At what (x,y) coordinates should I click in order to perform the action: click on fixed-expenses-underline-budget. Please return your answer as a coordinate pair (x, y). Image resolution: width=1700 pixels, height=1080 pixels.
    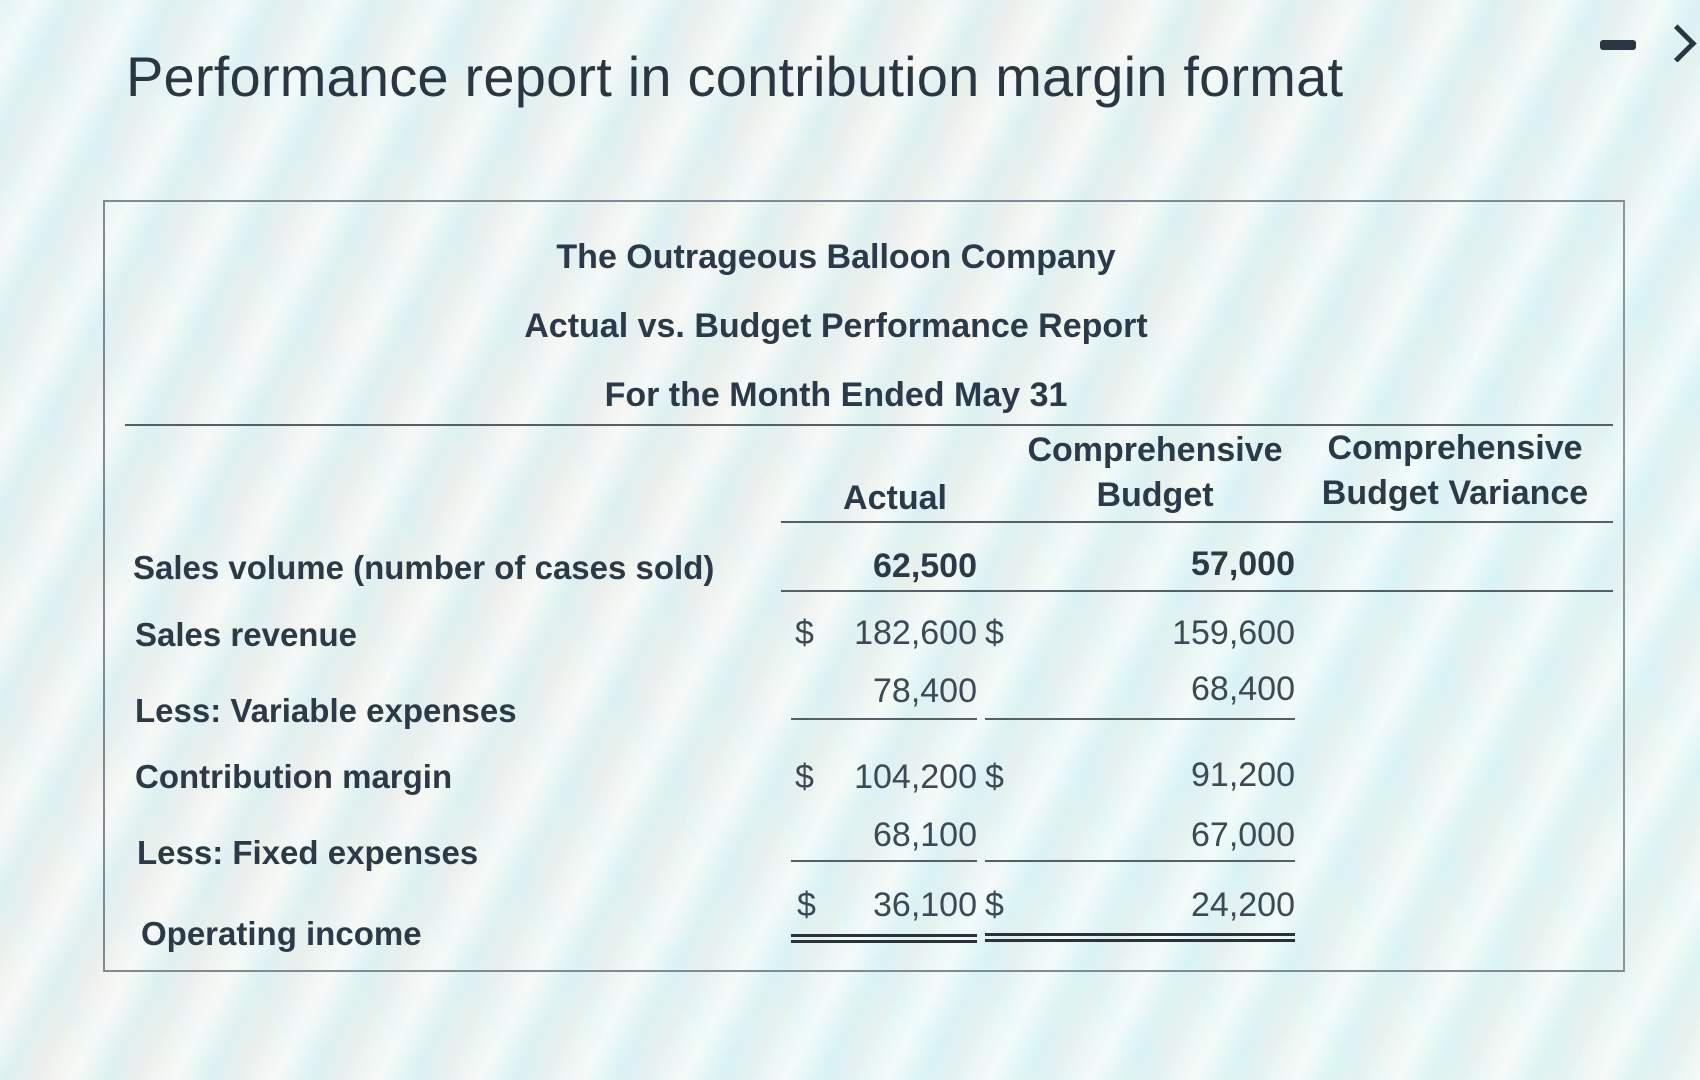
    Looking at the image, I should click on (1140, 861).